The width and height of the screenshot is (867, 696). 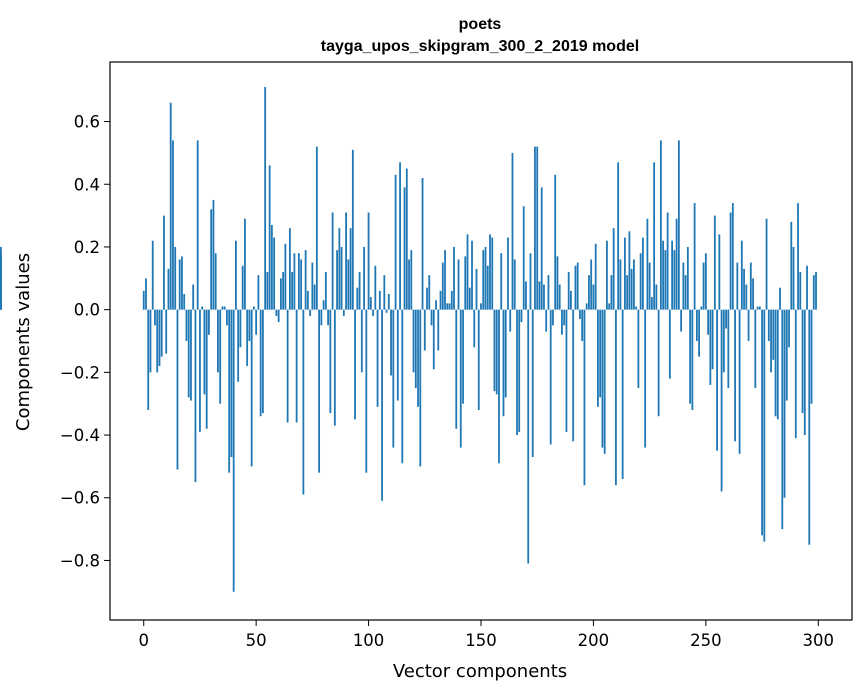 What do you see at coordinates (85, 341) in the screenshot?
I see `y-axis-ticks: −0.8 −0.6 −0.4 −0.2 0.0 0.2 0.4 0.6` at bounding box center [85, 341].